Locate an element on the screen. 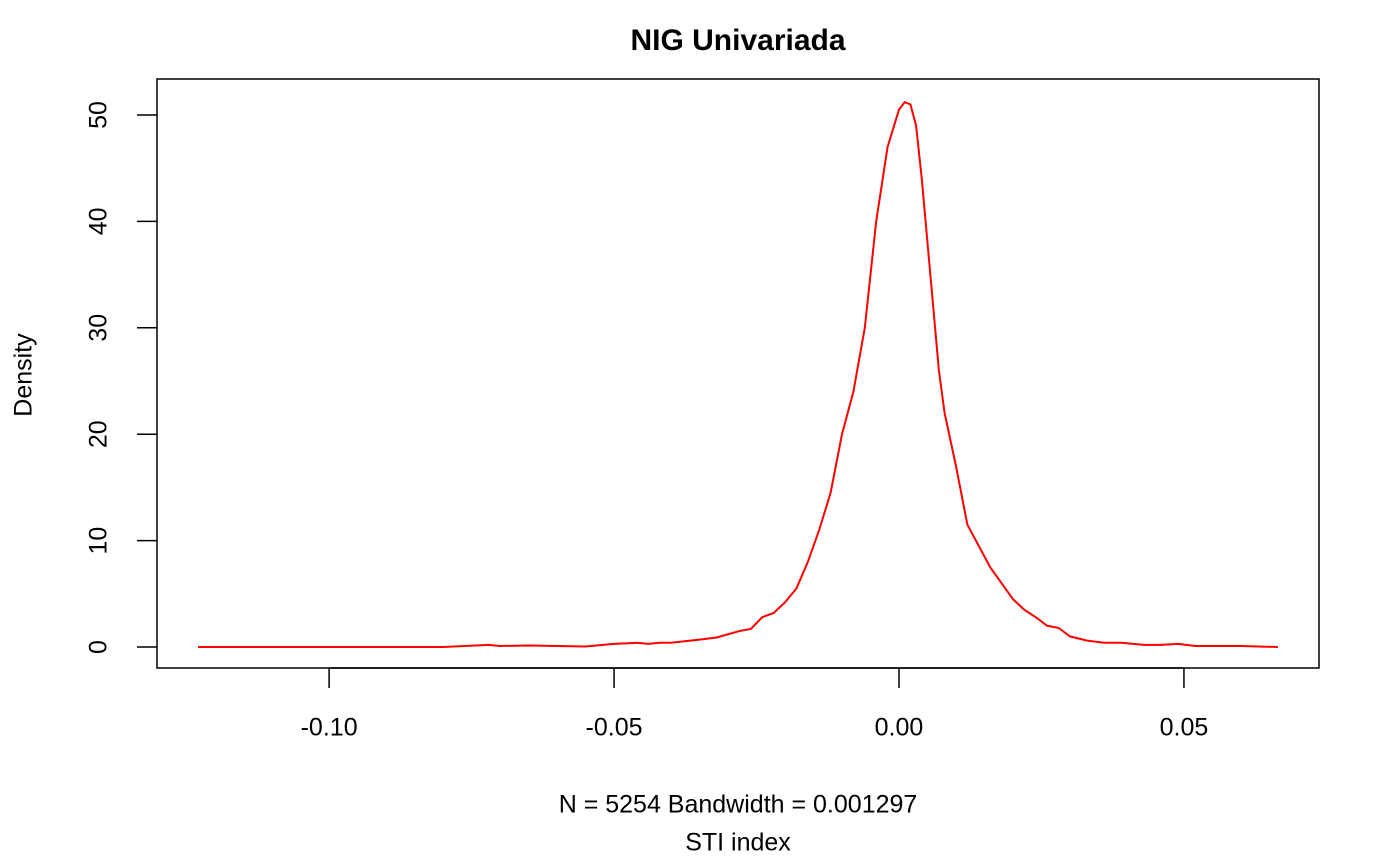 Image resolution: width=1400 pixels, height=865 pixels. chart-title: NIG Univariada is located at coordinates (737, 40).